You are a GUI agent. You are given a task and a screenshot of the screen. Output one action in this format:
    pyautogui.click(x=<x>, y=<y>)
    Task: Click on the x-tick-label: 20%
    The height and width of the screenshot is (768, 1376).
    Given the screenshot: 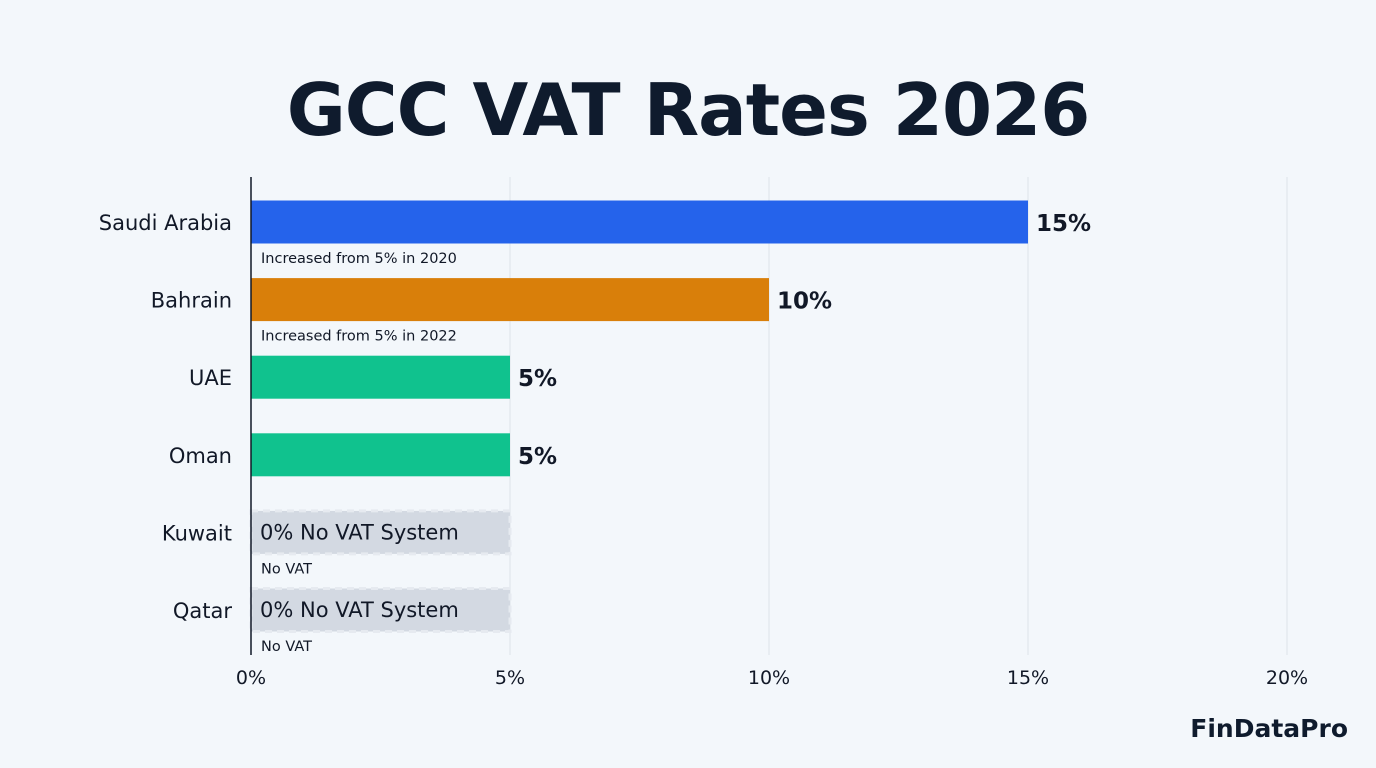 What is the action you would take?
    pyautogui.click(x=1287, y=678)
    